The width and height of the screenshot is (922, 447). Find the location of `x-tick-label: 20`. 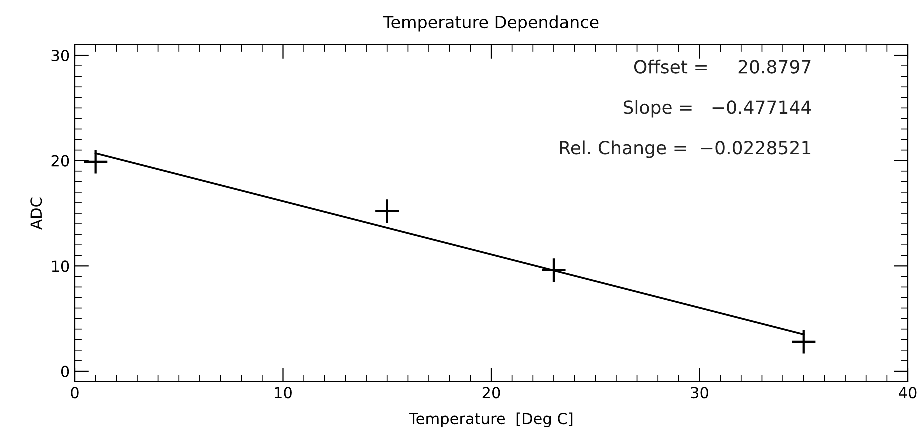

x-tick-label: 20 is located at coordinates (491, 393).